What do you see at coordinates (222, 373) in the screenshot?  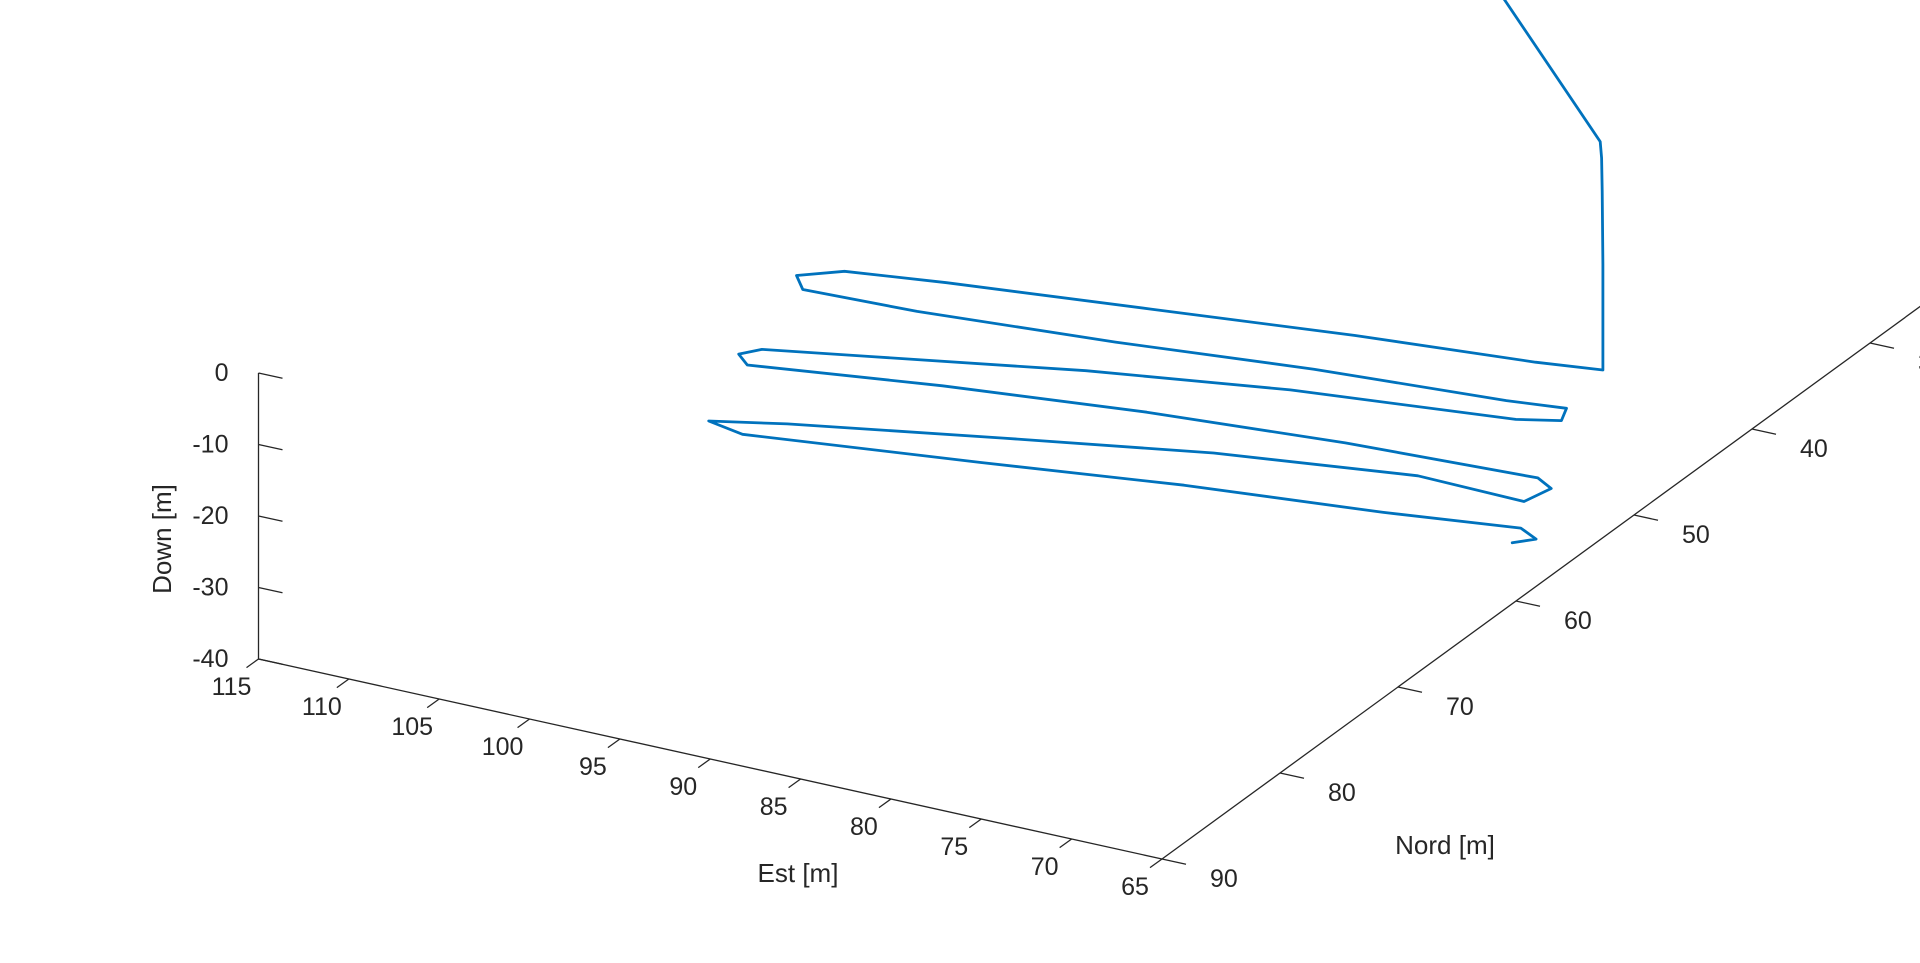 I see `z-tick-label: 0` at bounding box center [222, 373].